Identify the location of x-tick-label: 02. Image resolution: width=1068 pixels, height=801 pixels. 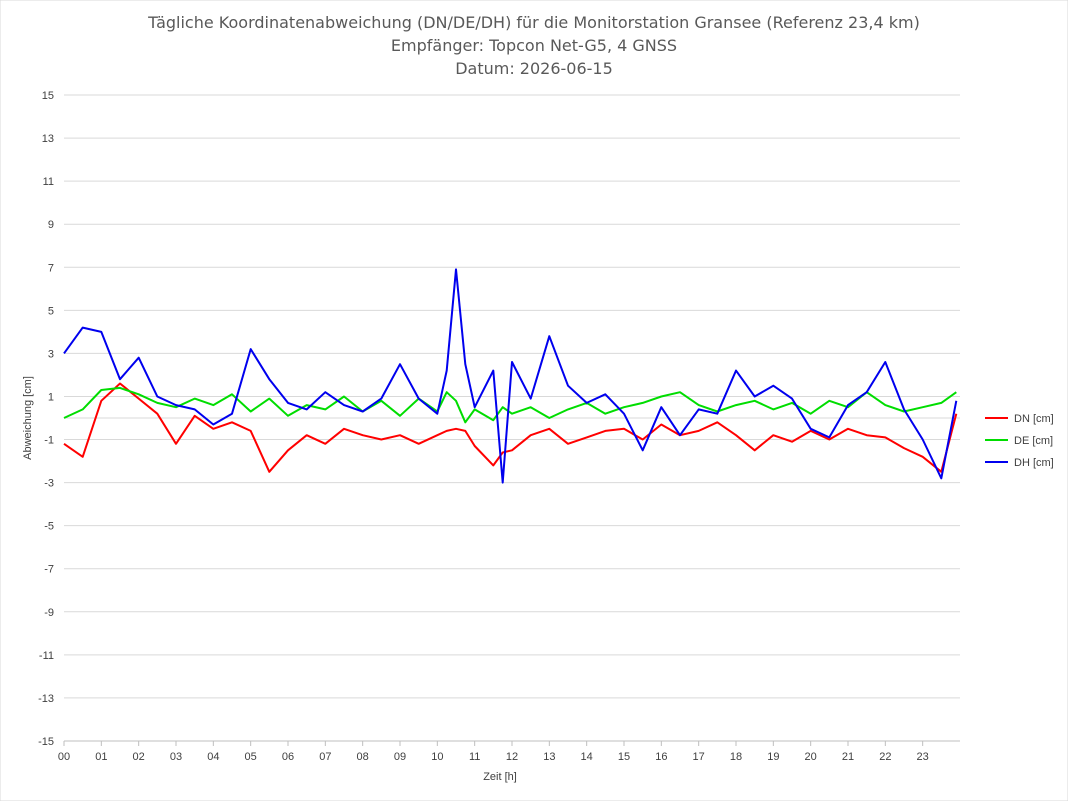
(139, 757).